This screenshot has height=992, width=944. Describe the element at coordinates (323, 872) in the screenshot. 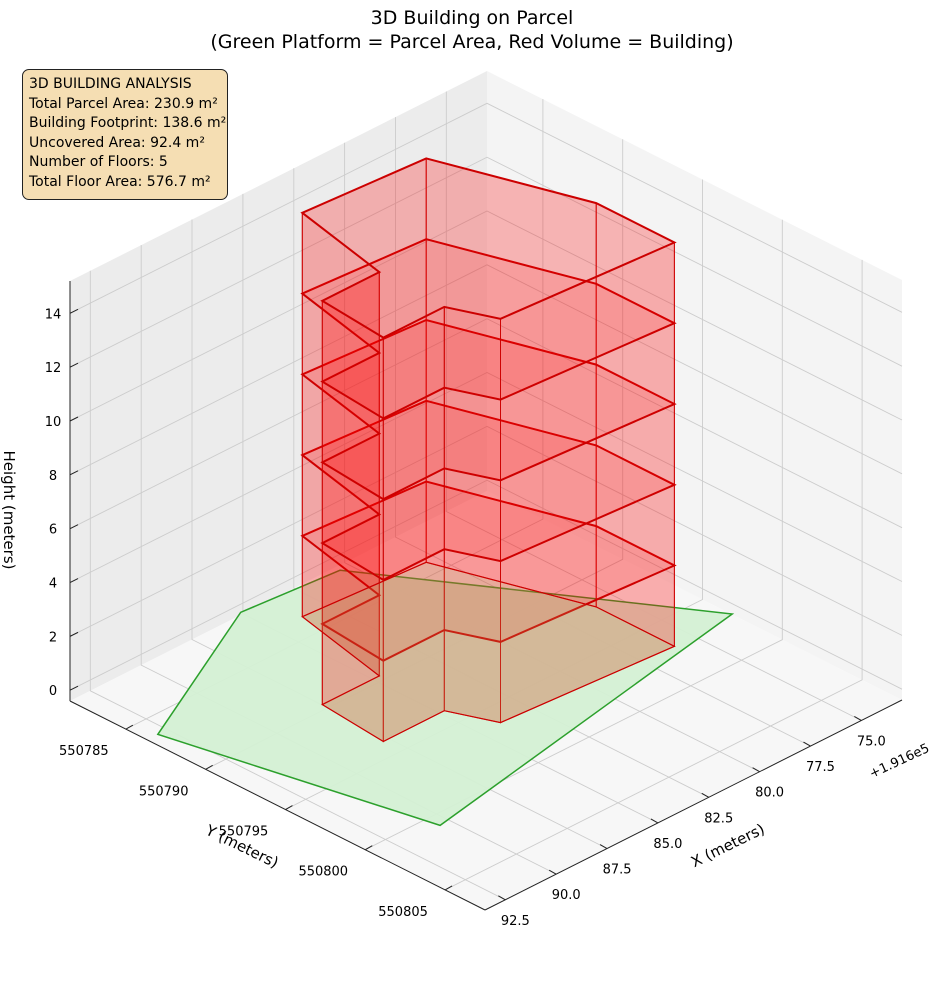

I see `y-tick-label: 550800` at that location.